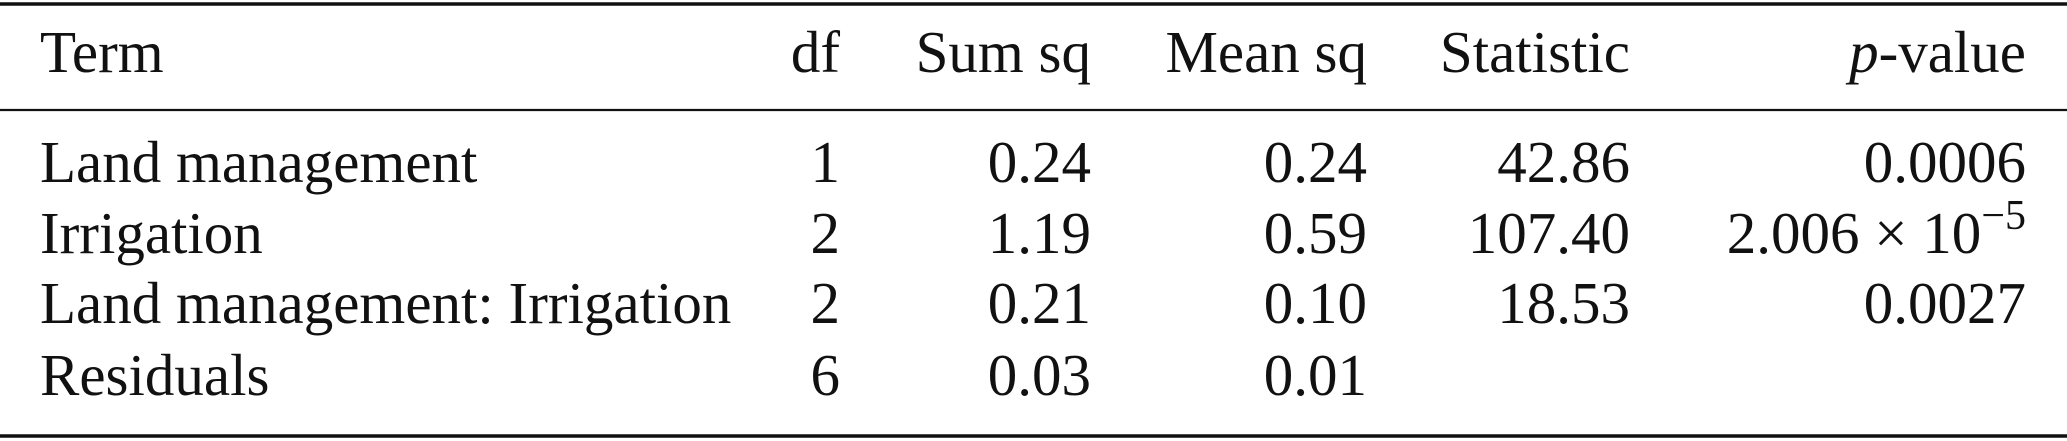 The width and height of the screenshot is (2067, 441). I want to click on table-cell: 0.0006, so click(1945, 162).